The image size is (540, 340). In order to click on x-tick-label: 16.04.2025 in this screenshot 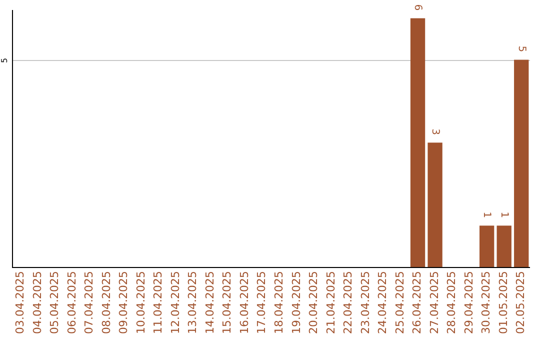, I will do `click(244, 302)`.